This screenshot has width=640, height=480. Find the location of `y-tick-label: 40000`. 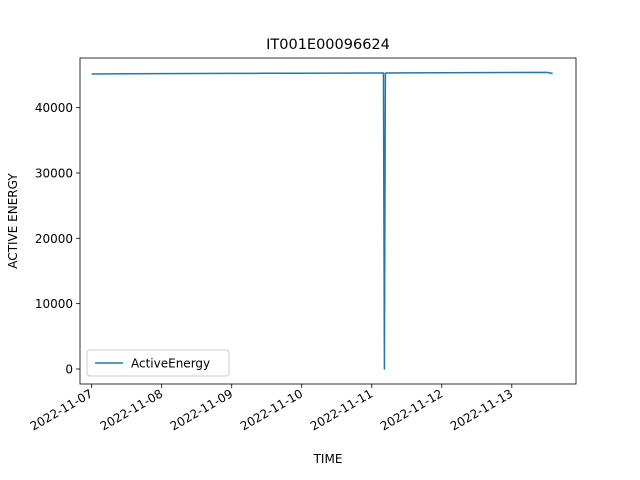

y-tick-label: 40000 is located at coordinates (54, 108).